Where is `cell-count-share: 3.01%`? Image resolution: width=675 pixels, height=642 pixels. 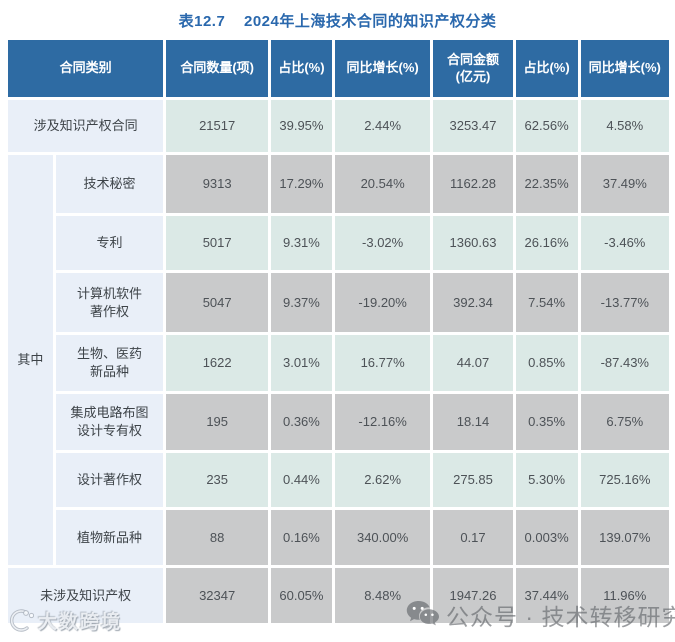 cell-count-share: 3.01% is located at coordinates (301, 363).